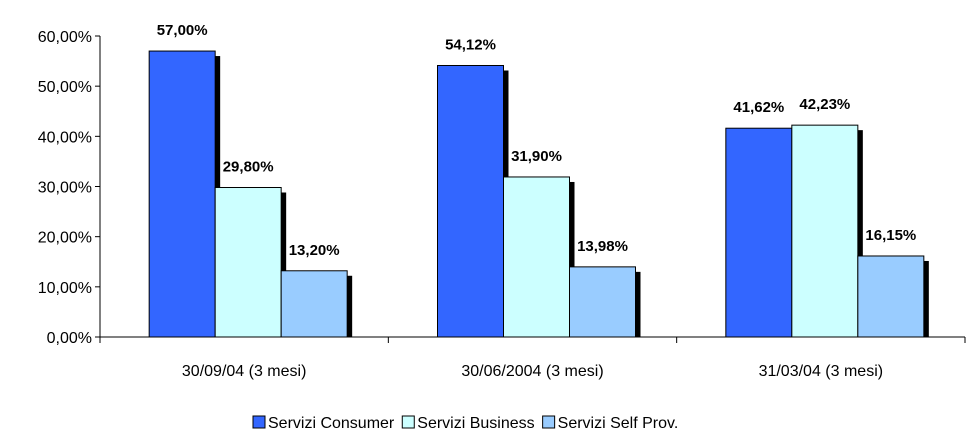  Describe the element at coordinates (758, 107) in the screenshot. I see `data-label: 41,62%` at that location.